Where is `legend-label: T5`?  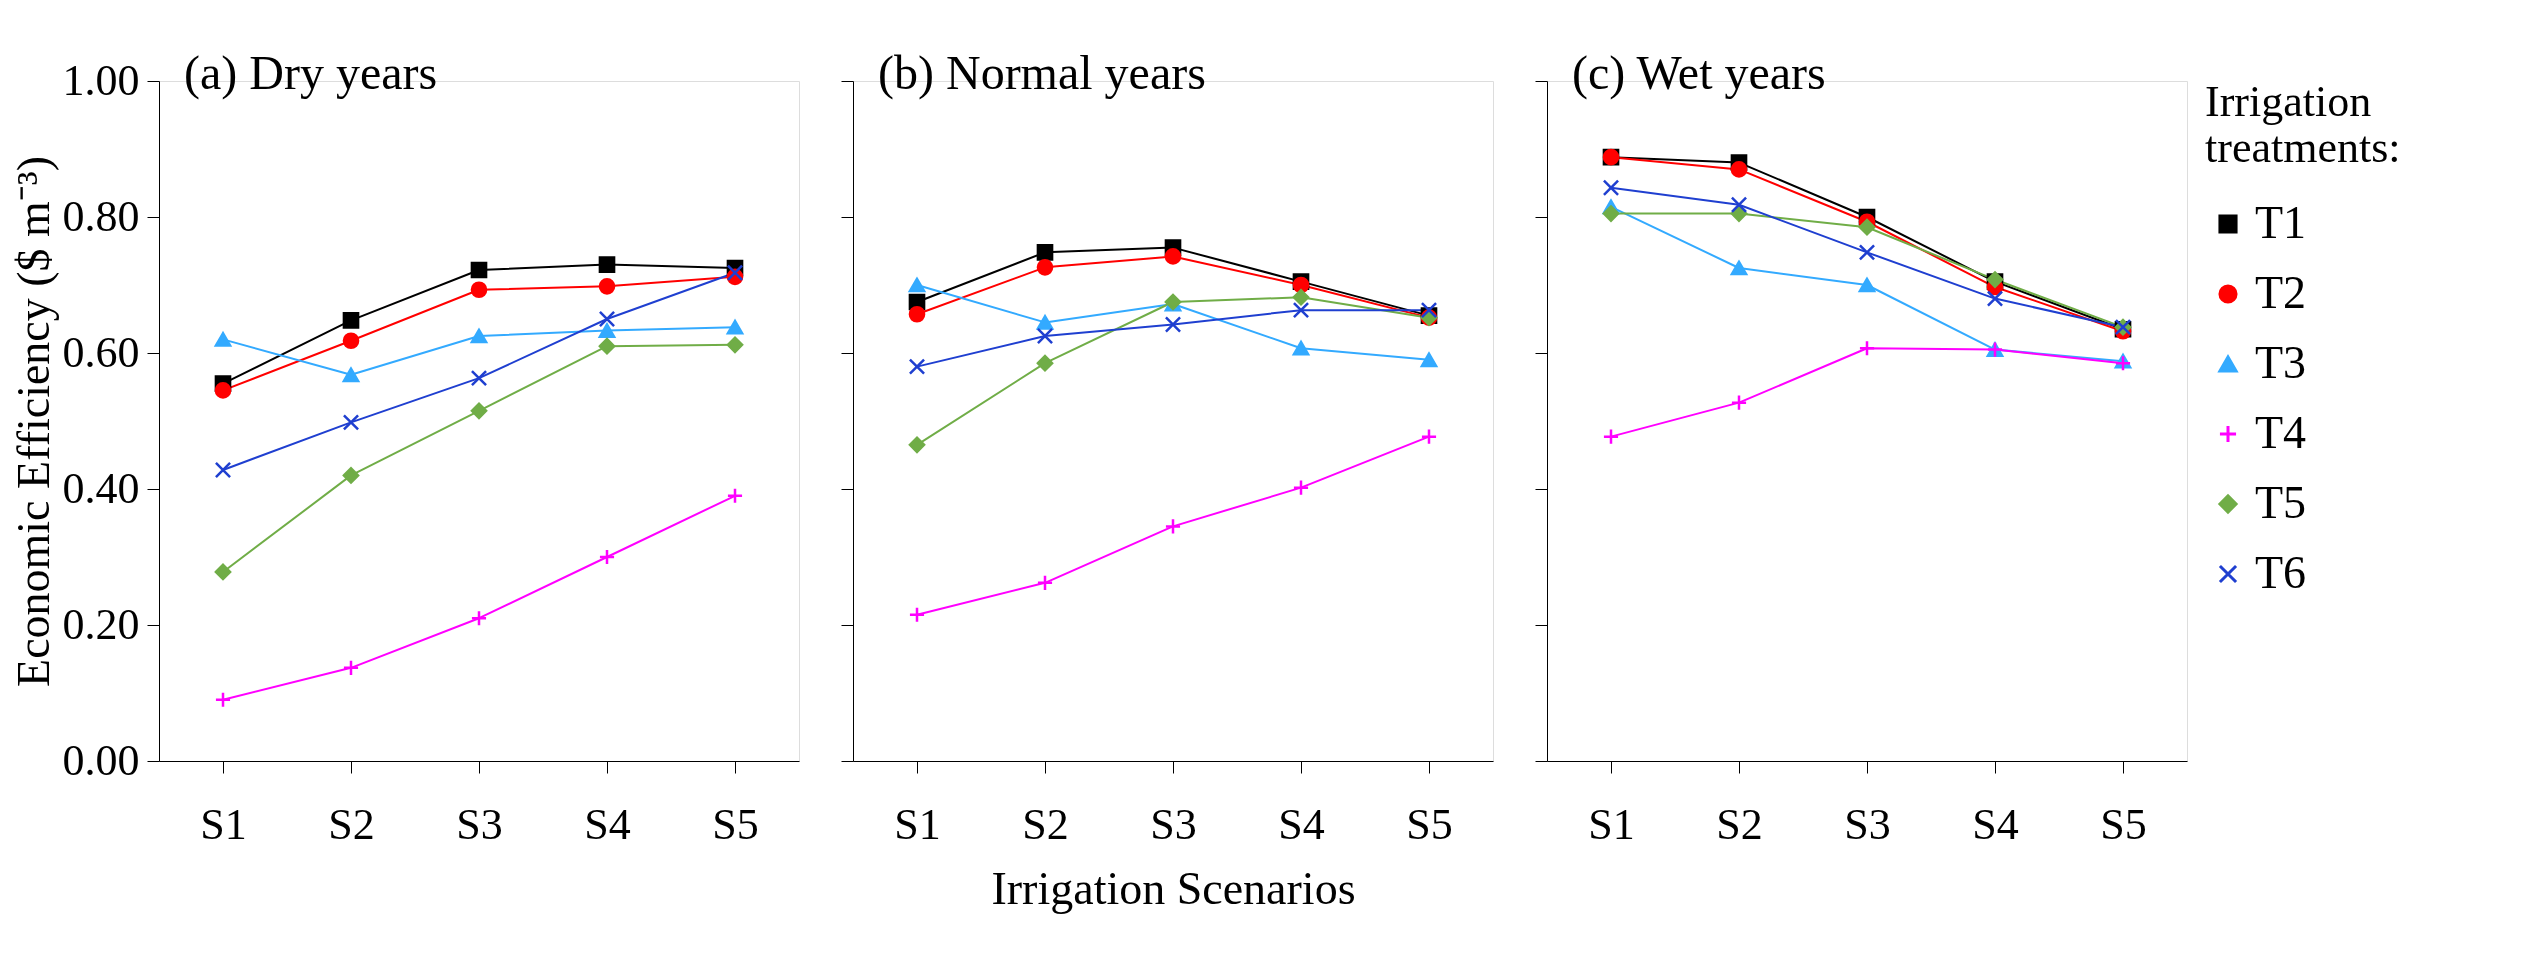
legend-label: T5 is located at coordinates (2281, 502).